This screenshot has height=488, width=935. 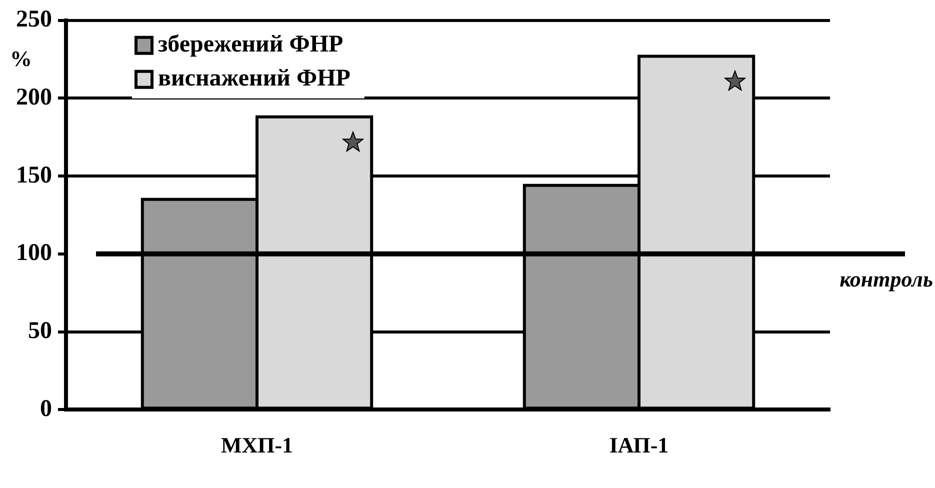 I want to click on y-tick-label: 50, so click(x=40, y=331).